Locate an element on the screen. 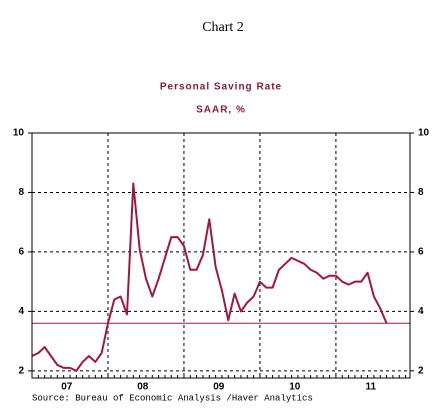 The width and height of the screenshot is (446, 410). y2-tick-label: 10 is located at coordinates (424, 133).